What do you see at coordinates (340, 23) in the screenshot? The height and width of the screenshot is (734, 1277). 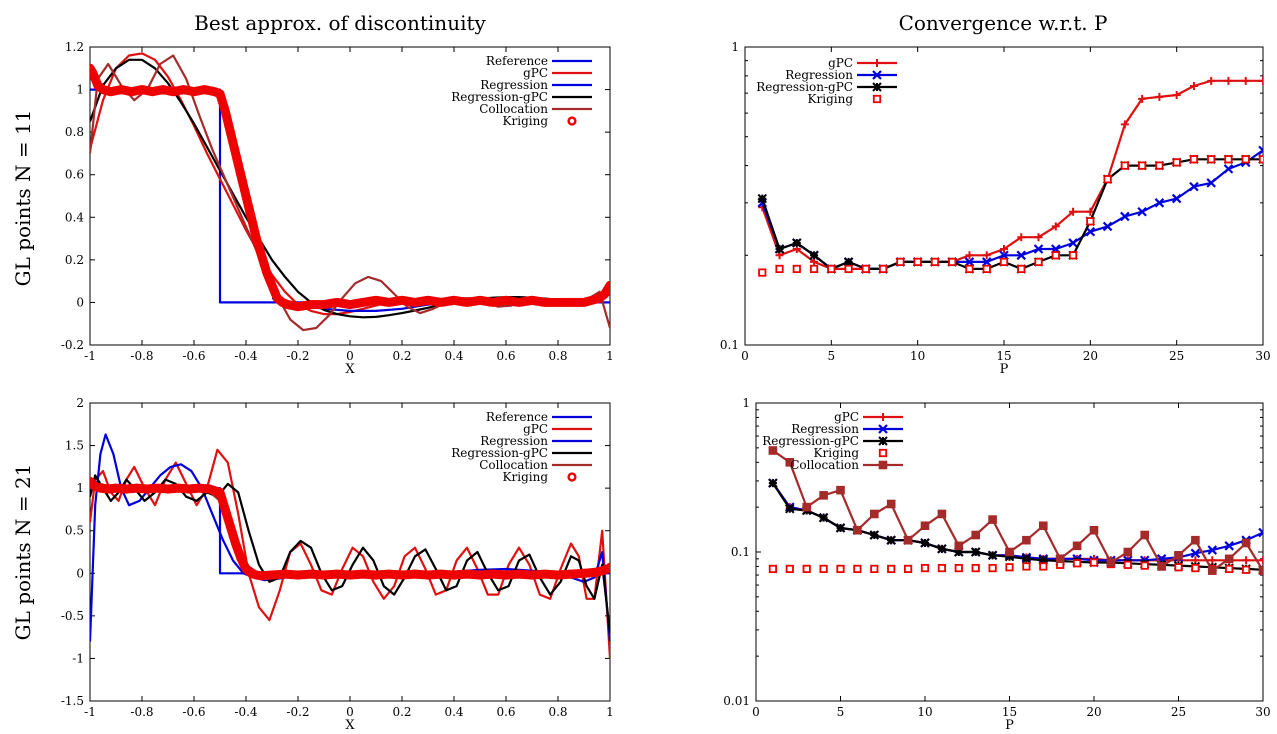 I see `column-title-left: Best approx. of discontinuity` at bounding box center [340, 23].